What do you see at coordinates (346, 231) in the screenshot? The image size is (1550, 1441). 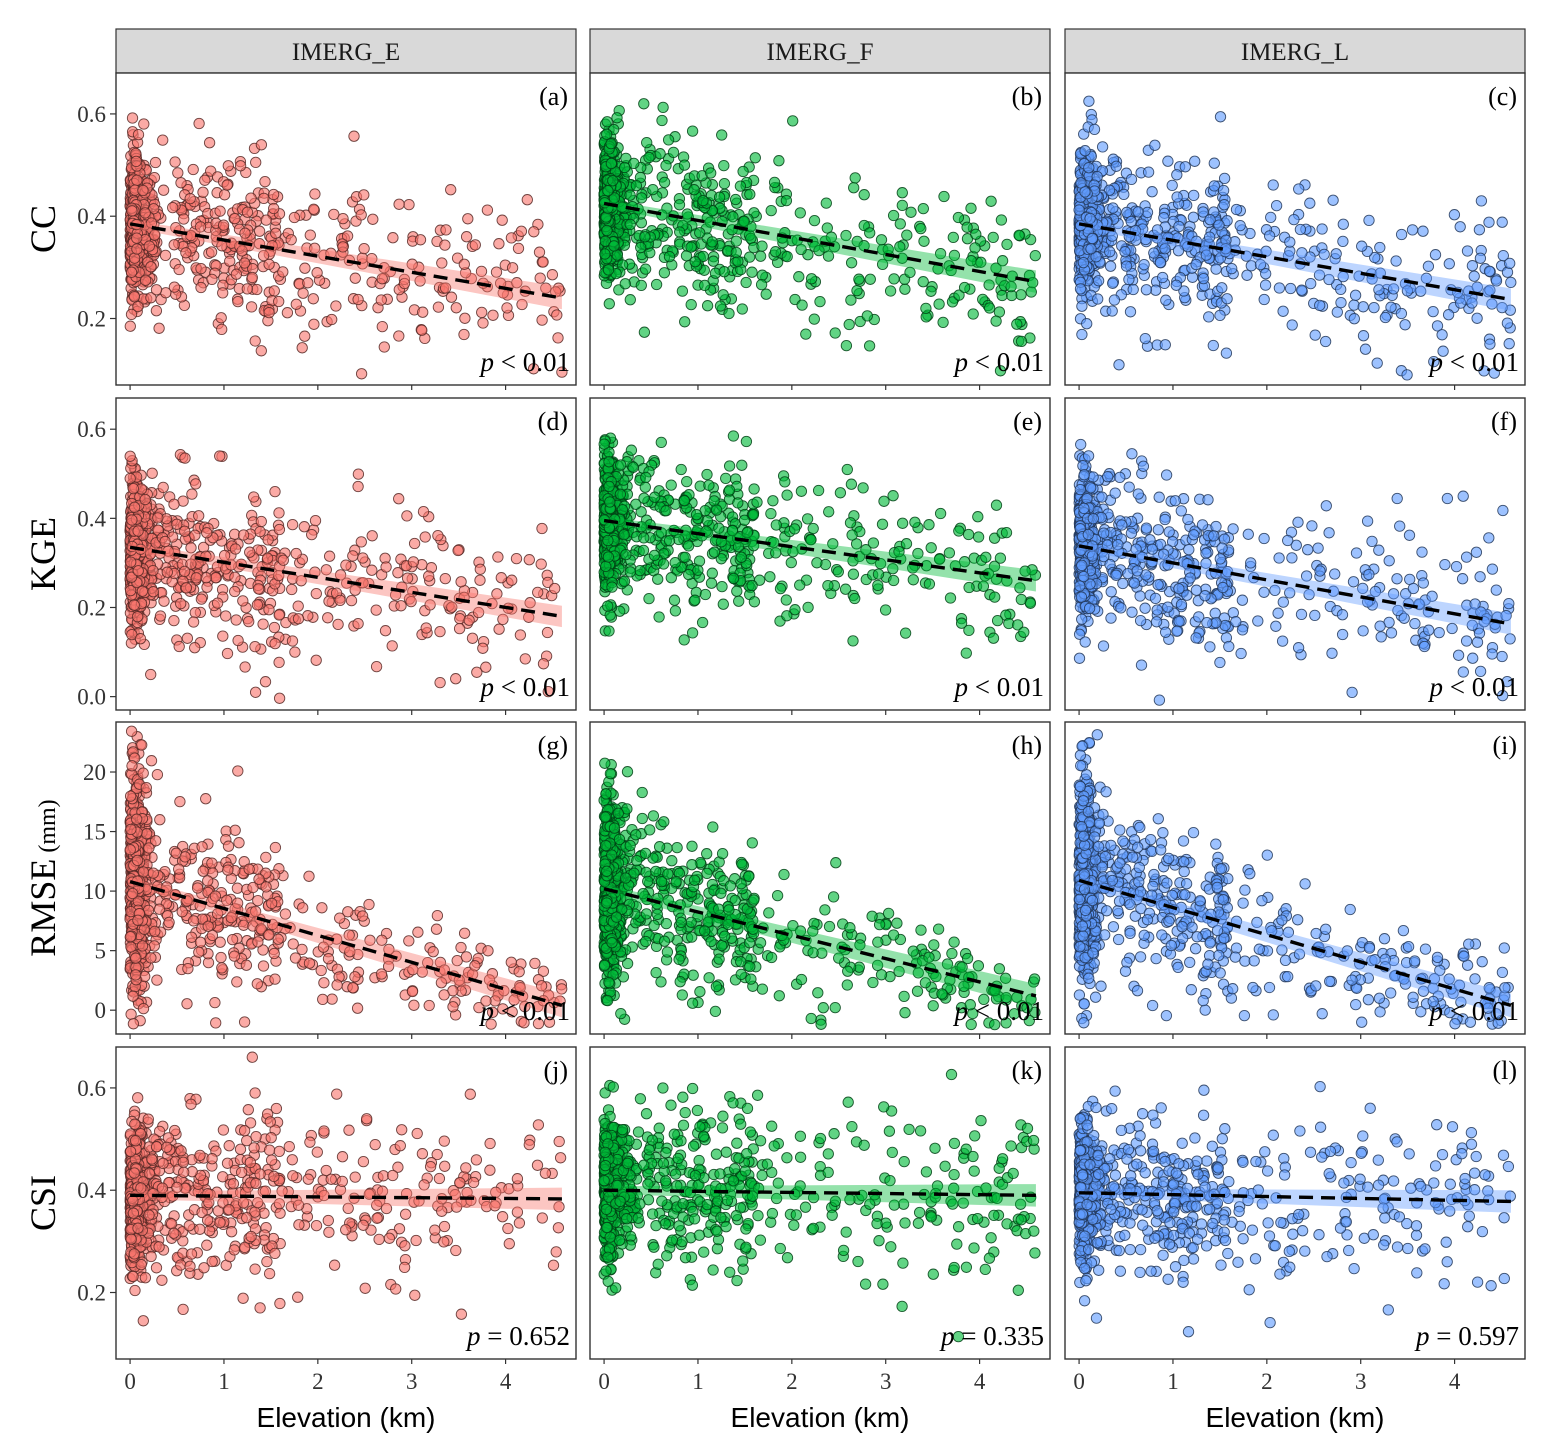 I see `panel-a: (a)p < 0.01` at bounding box center [346, 231].